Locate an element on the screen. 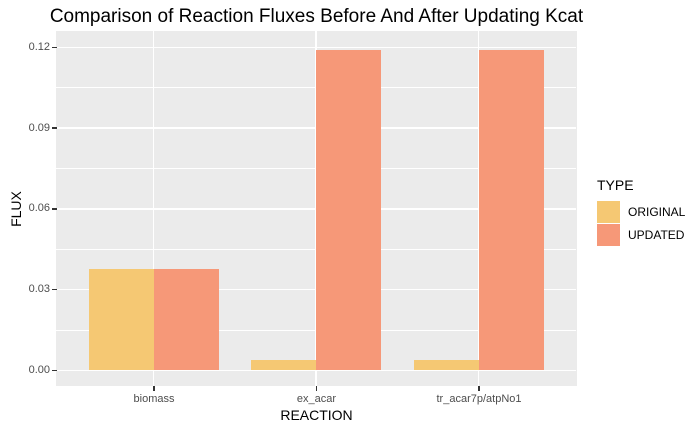  y-tick-label: 0.00 is located at coordinates (39, 370).